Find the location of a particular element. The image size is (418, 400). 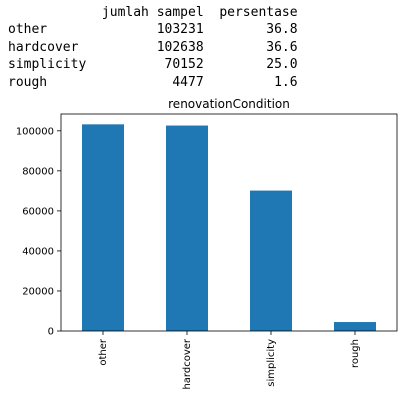

bar-hardcover is located at coordinates (187, 228).